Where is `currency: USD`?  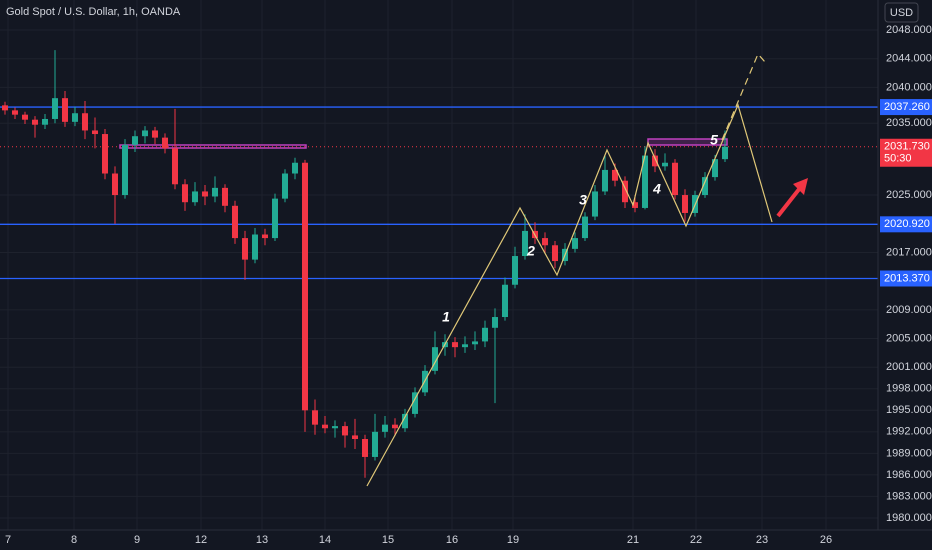
currency: USD is located at coordinates (901, 13).